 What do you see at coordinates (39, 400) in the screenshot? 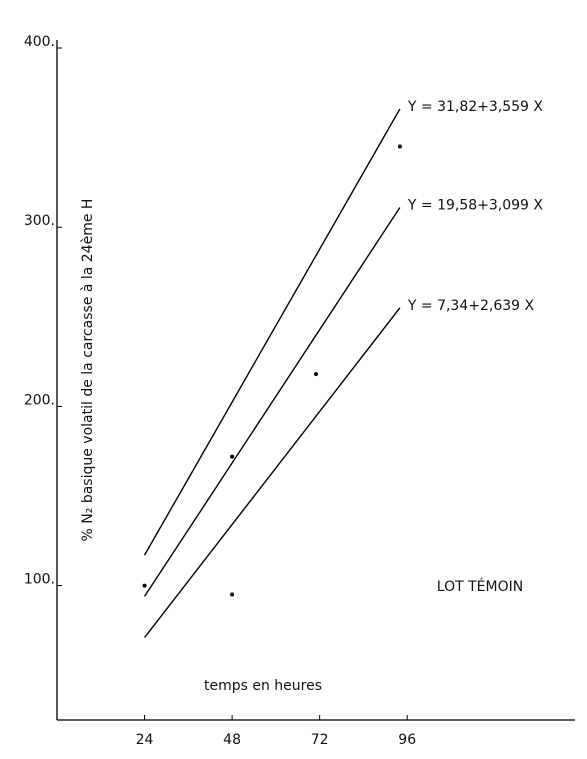
I see `y-tick-label: 200.` at bounding box center [39, 400].